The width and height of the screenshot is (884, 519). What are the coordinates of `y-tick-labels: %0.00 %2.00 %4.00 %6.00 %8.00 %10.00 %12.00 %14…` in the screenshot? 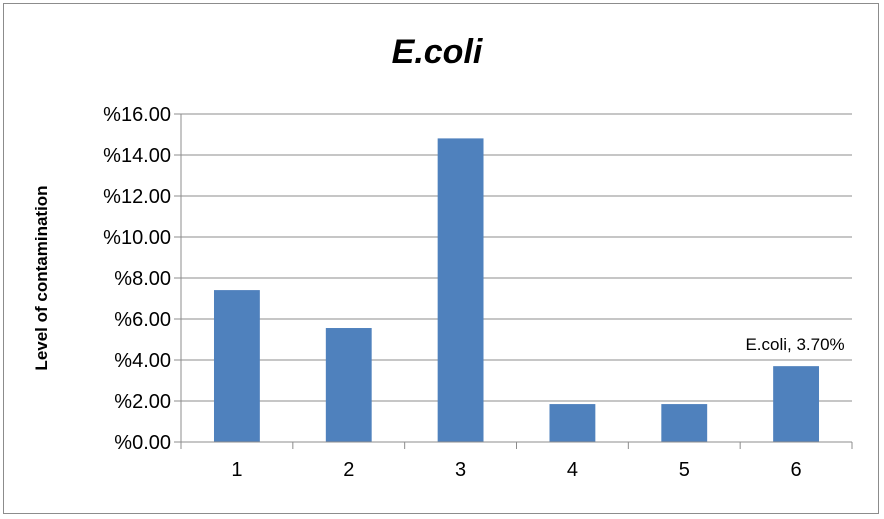 It's located at (137, 279).